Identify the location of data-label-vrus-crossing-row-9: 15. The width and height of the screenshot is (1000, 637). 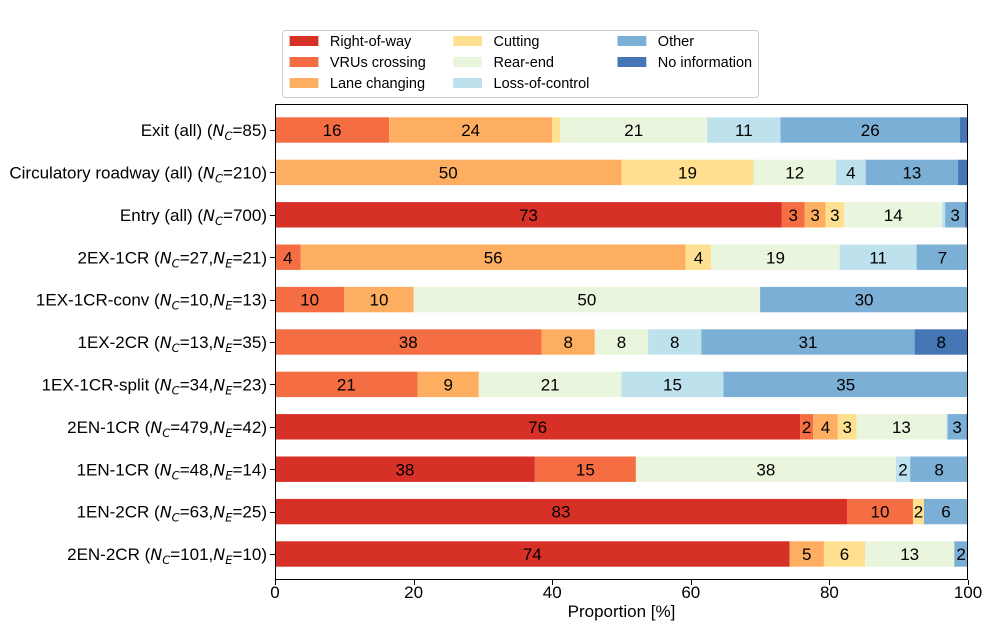
(585, 469).